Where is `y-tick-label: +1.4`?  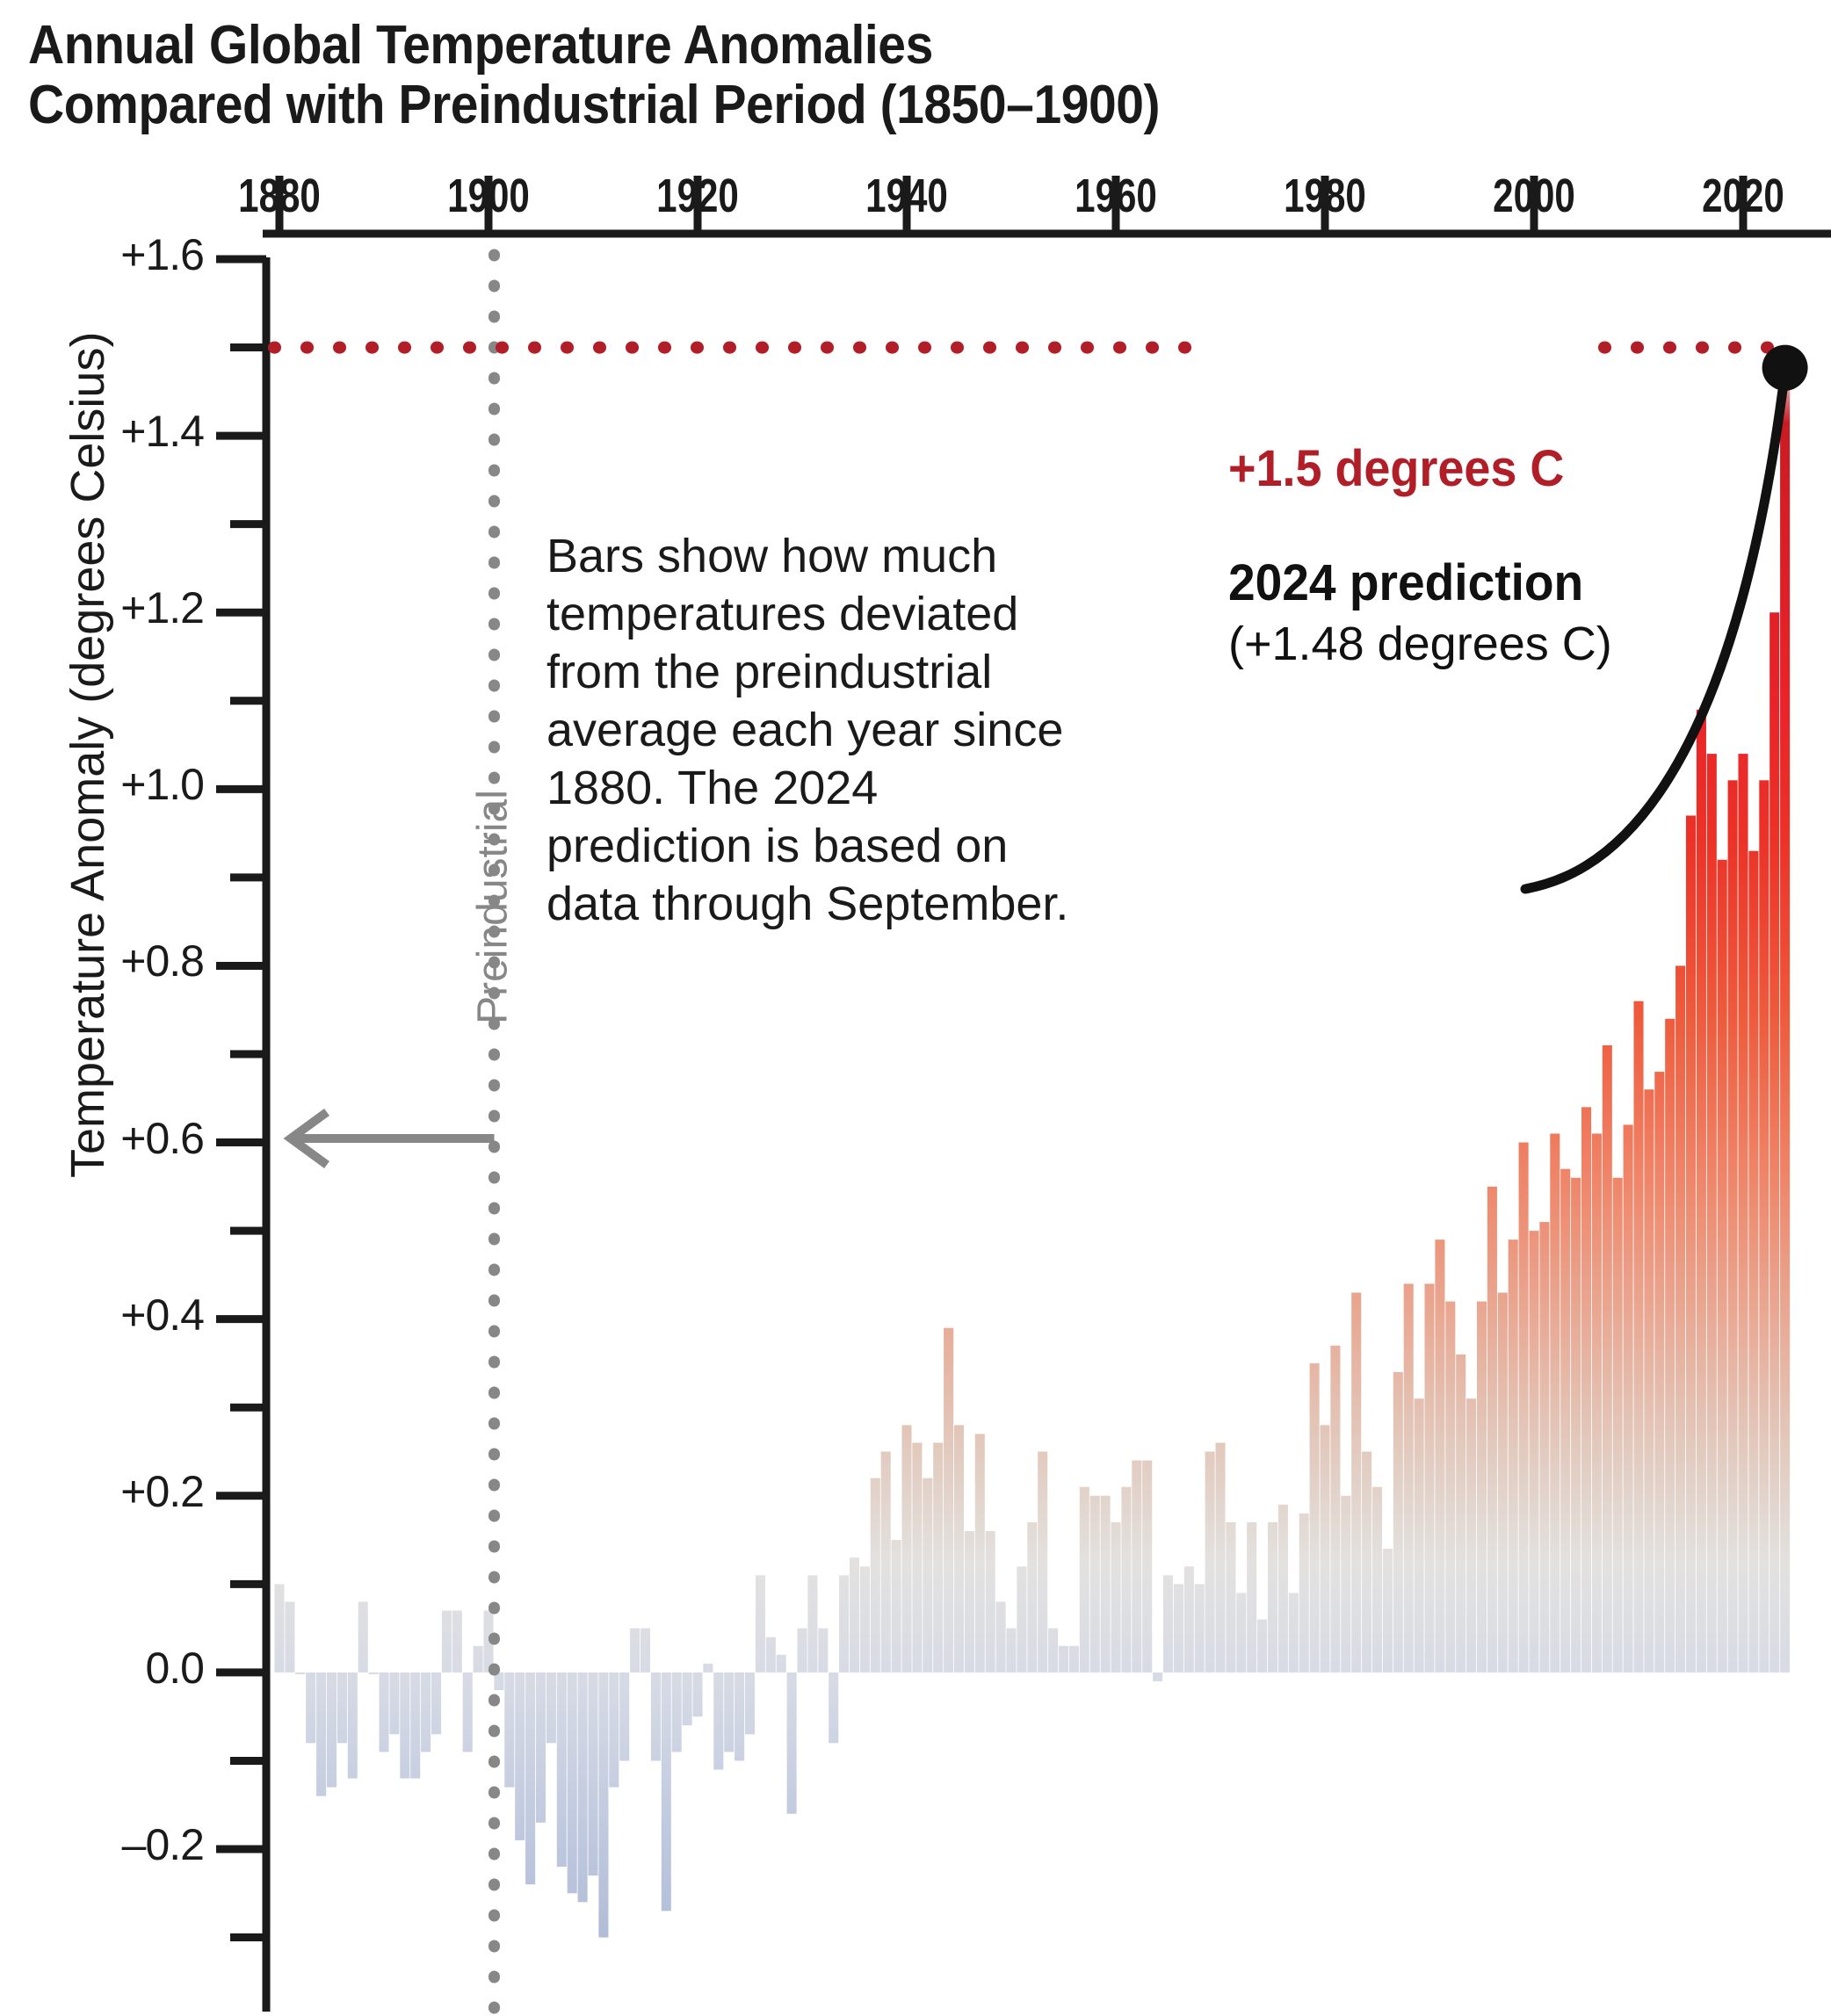 y-tick-label: +1.4 is located at coordinates (162, 432).